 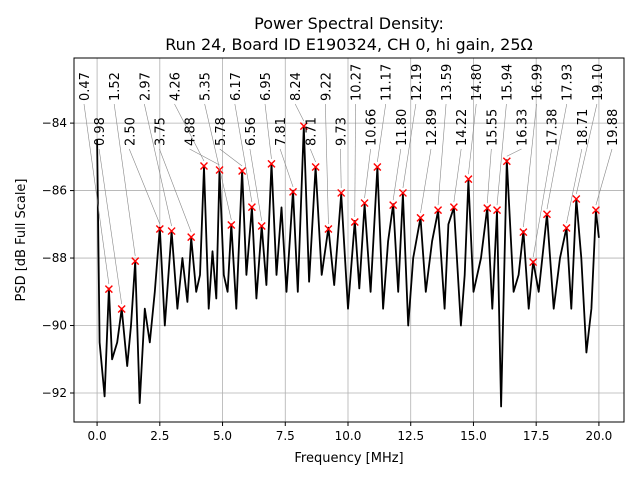 I want to click on peak-label: 13.59, so click(x=447, y=82).